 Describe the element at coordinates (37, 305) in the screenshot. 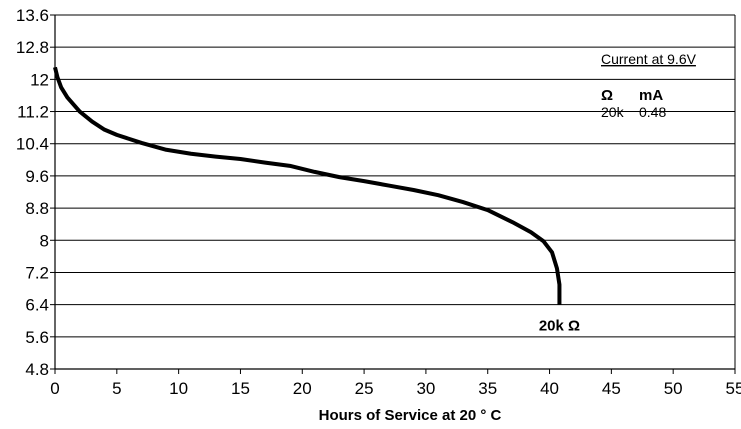

I see `y-tick-label-2: 6.4` at that location.